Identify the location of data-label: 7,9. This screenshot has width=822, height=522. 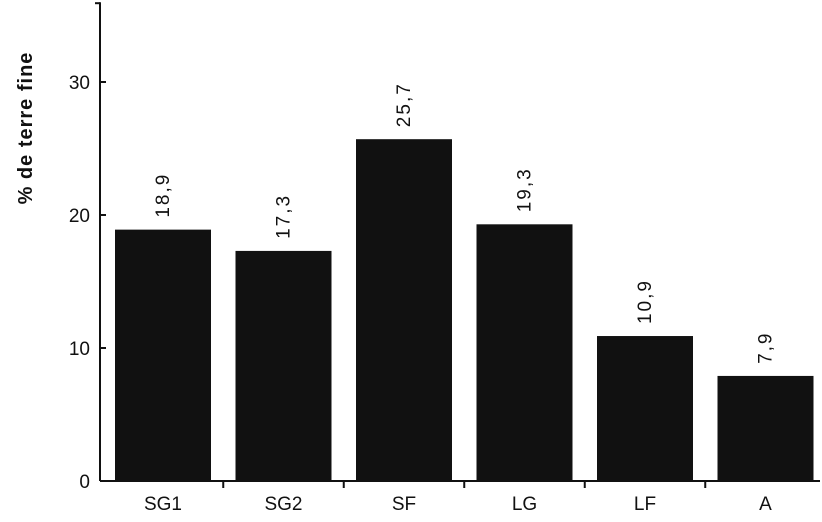
(766, 348).